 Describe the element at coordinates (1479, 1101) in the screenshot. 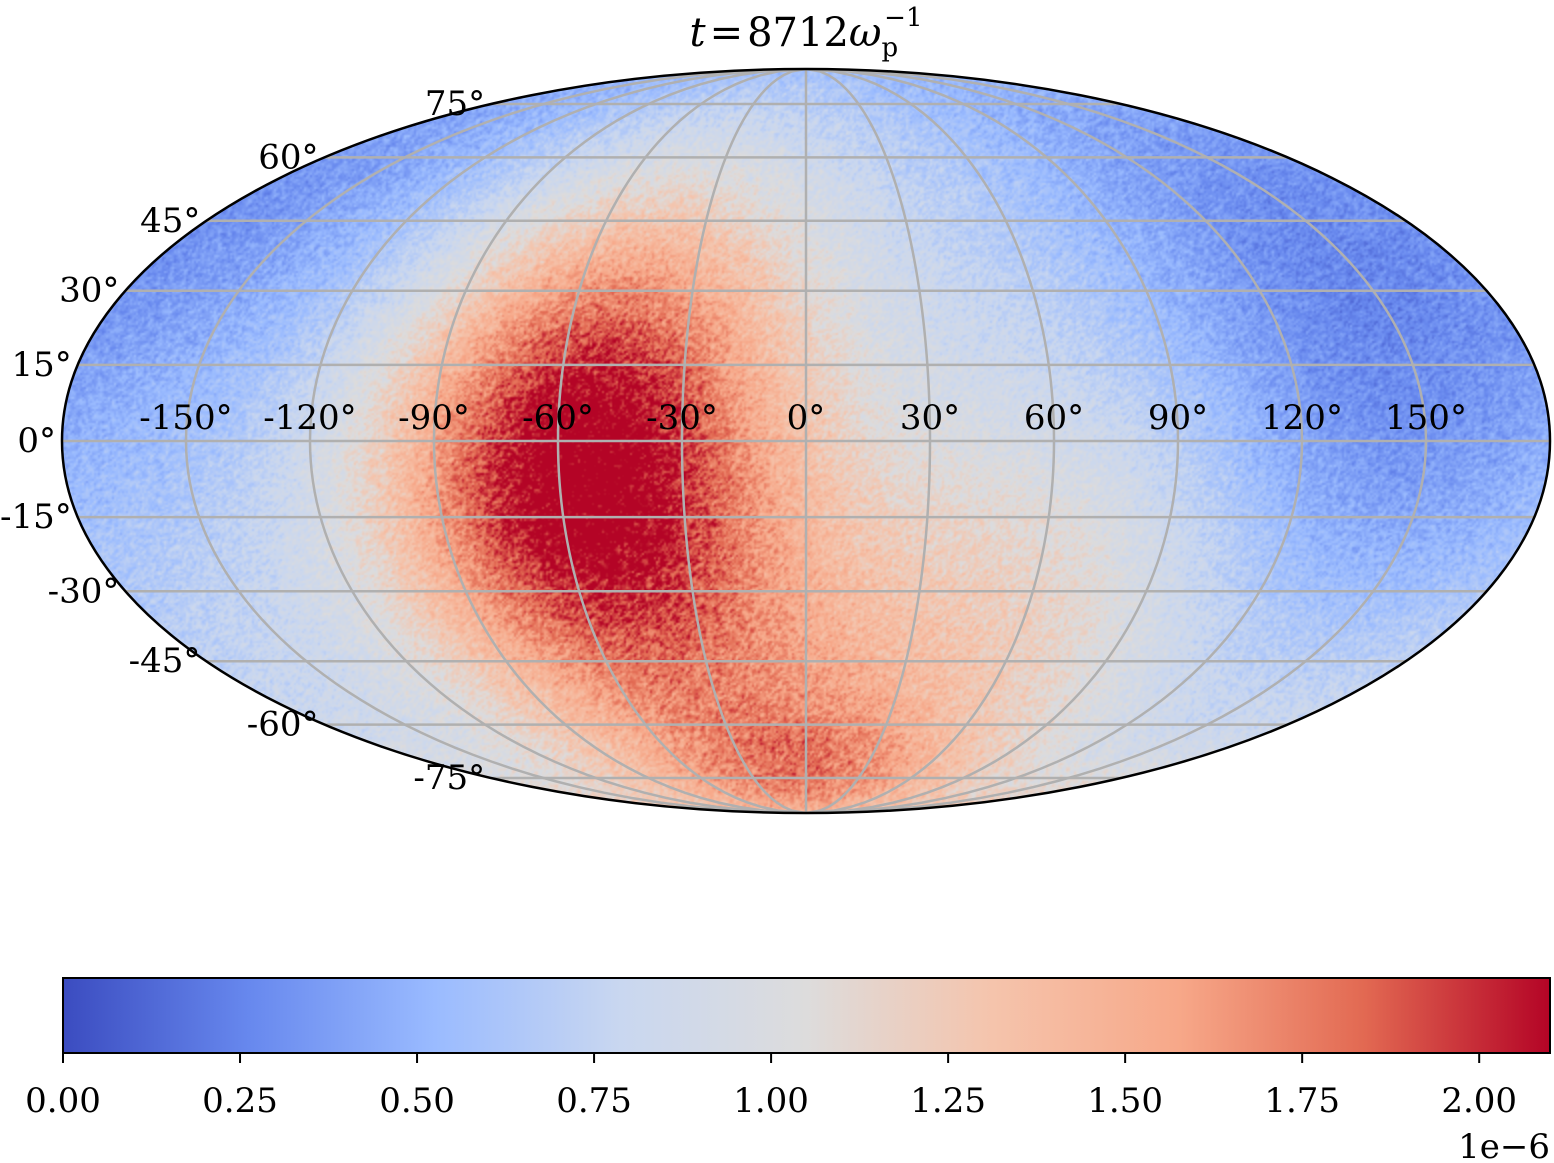

I see `colorbar-tick-label: 2.00` at that location.